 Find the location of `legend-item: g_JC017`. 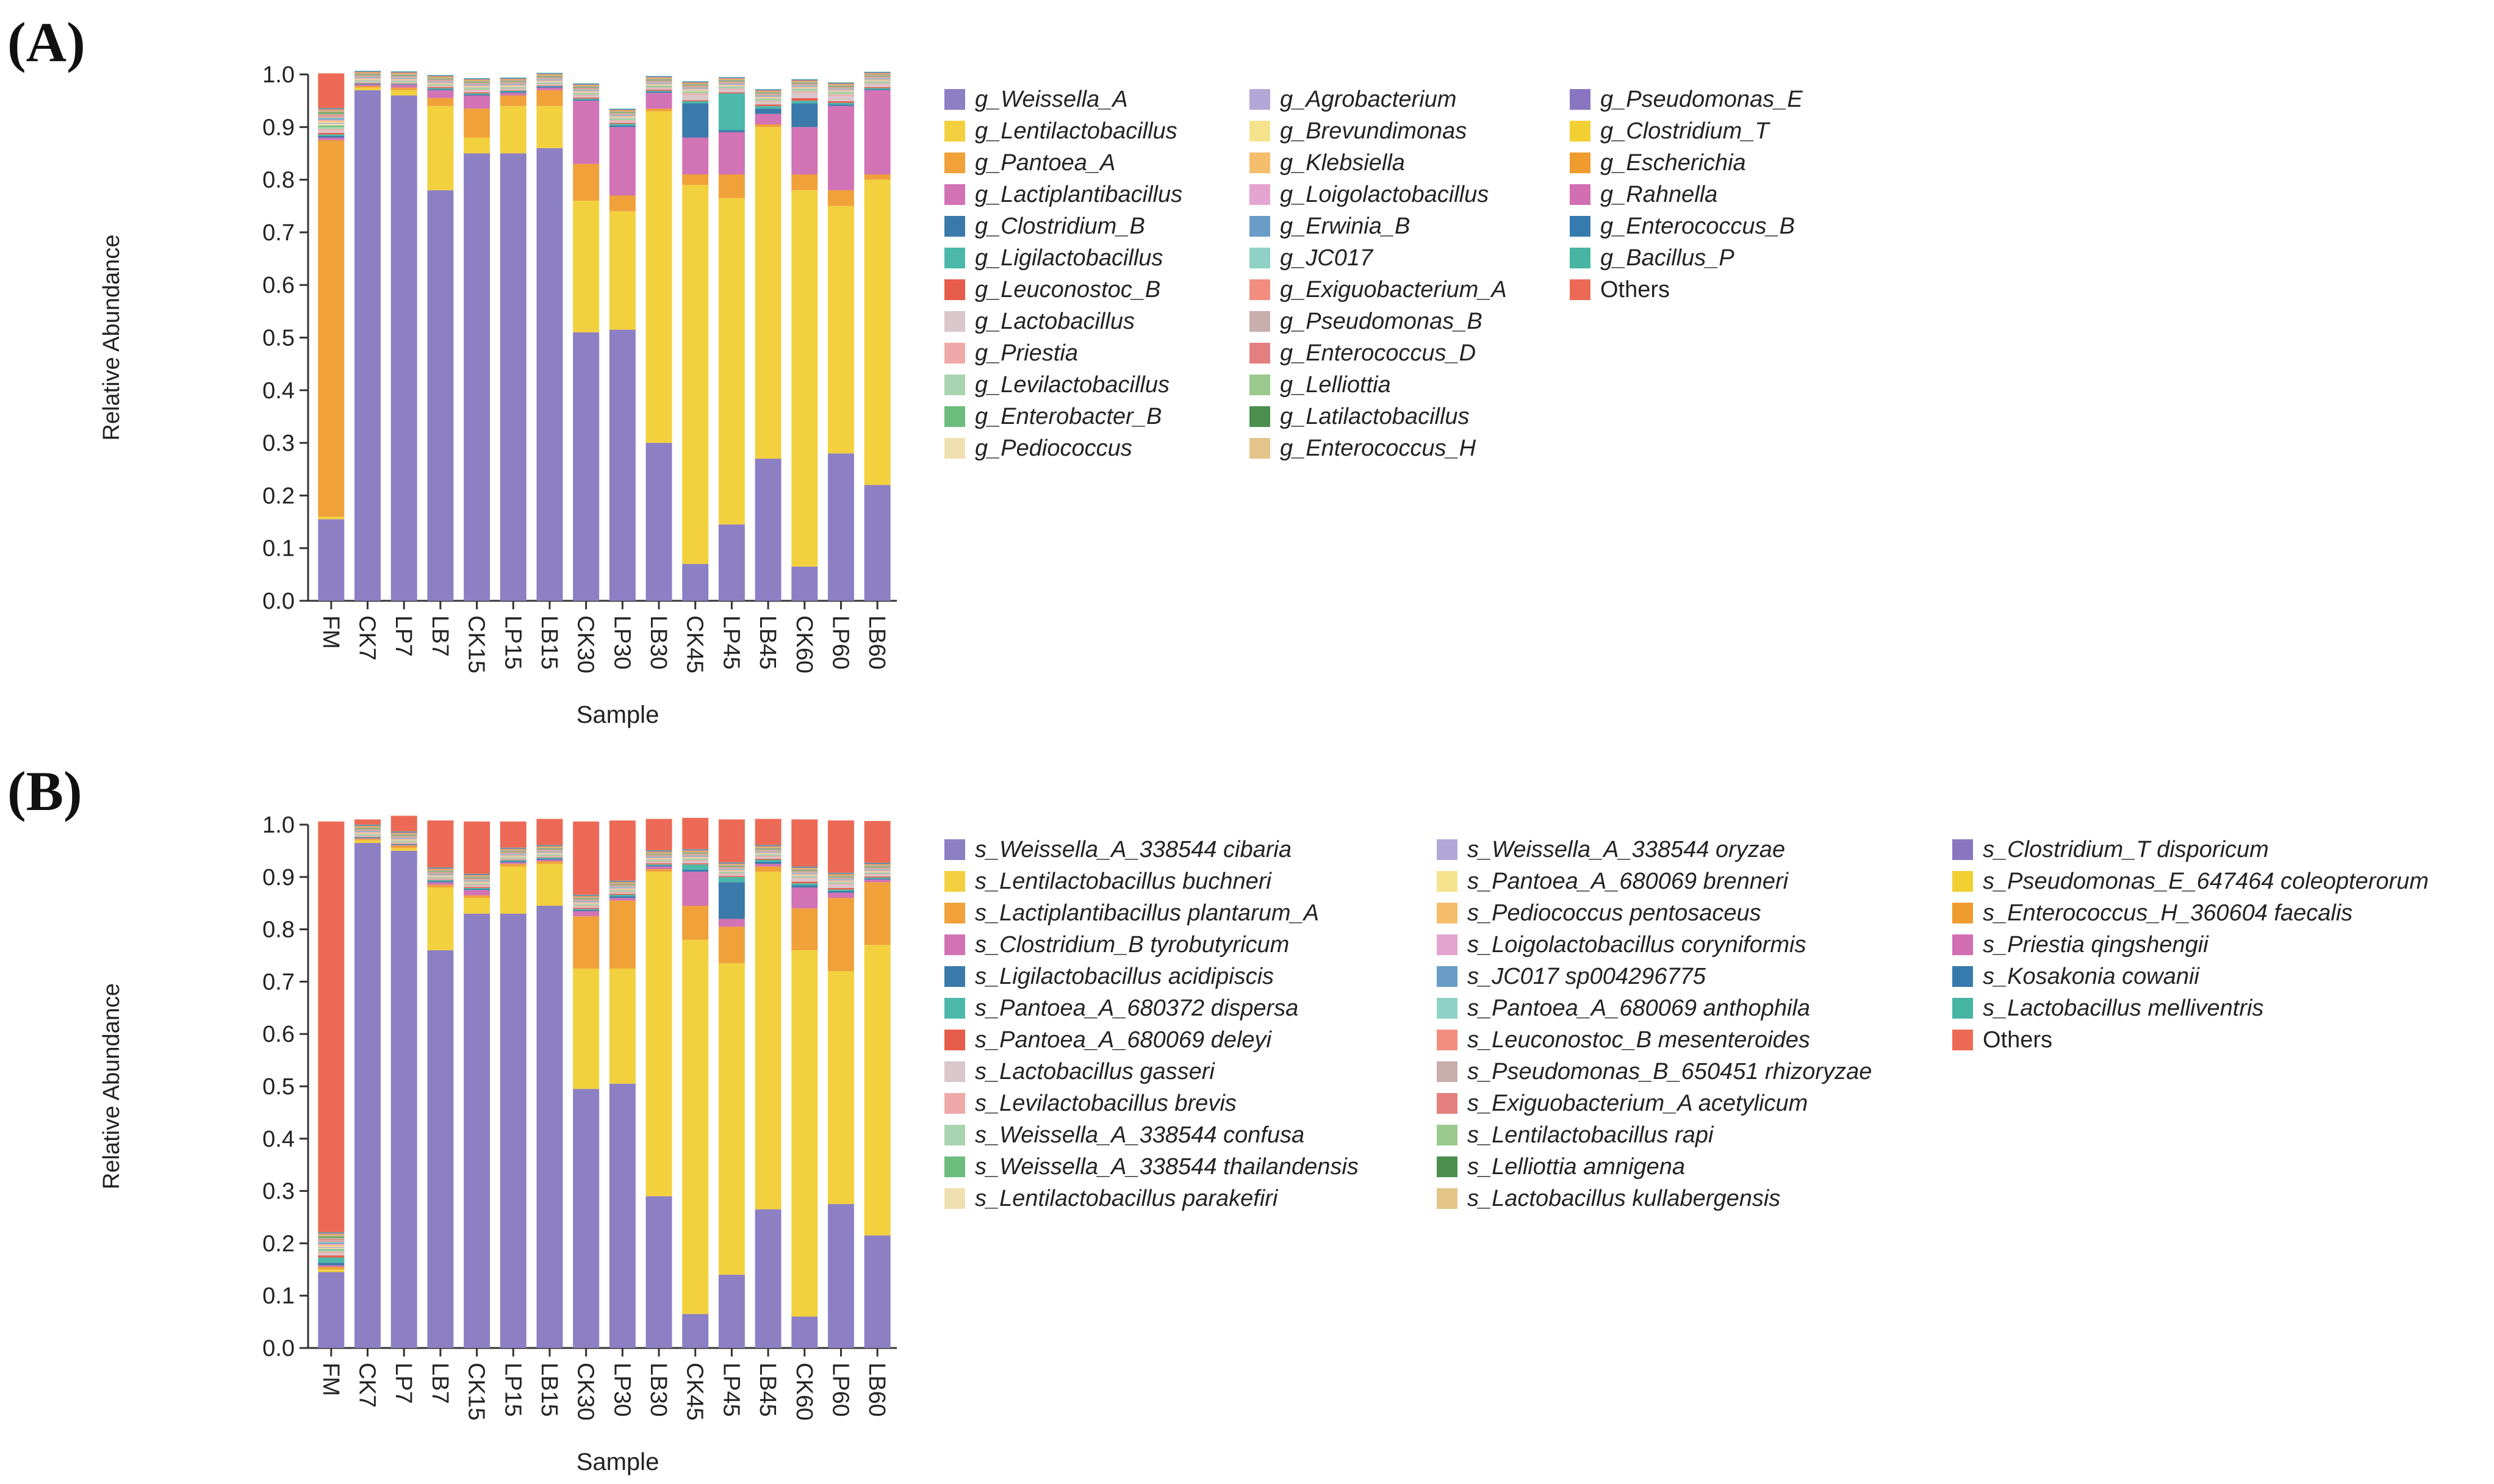

legend-item: g_JC017 is located at coordinates (1311, 258).